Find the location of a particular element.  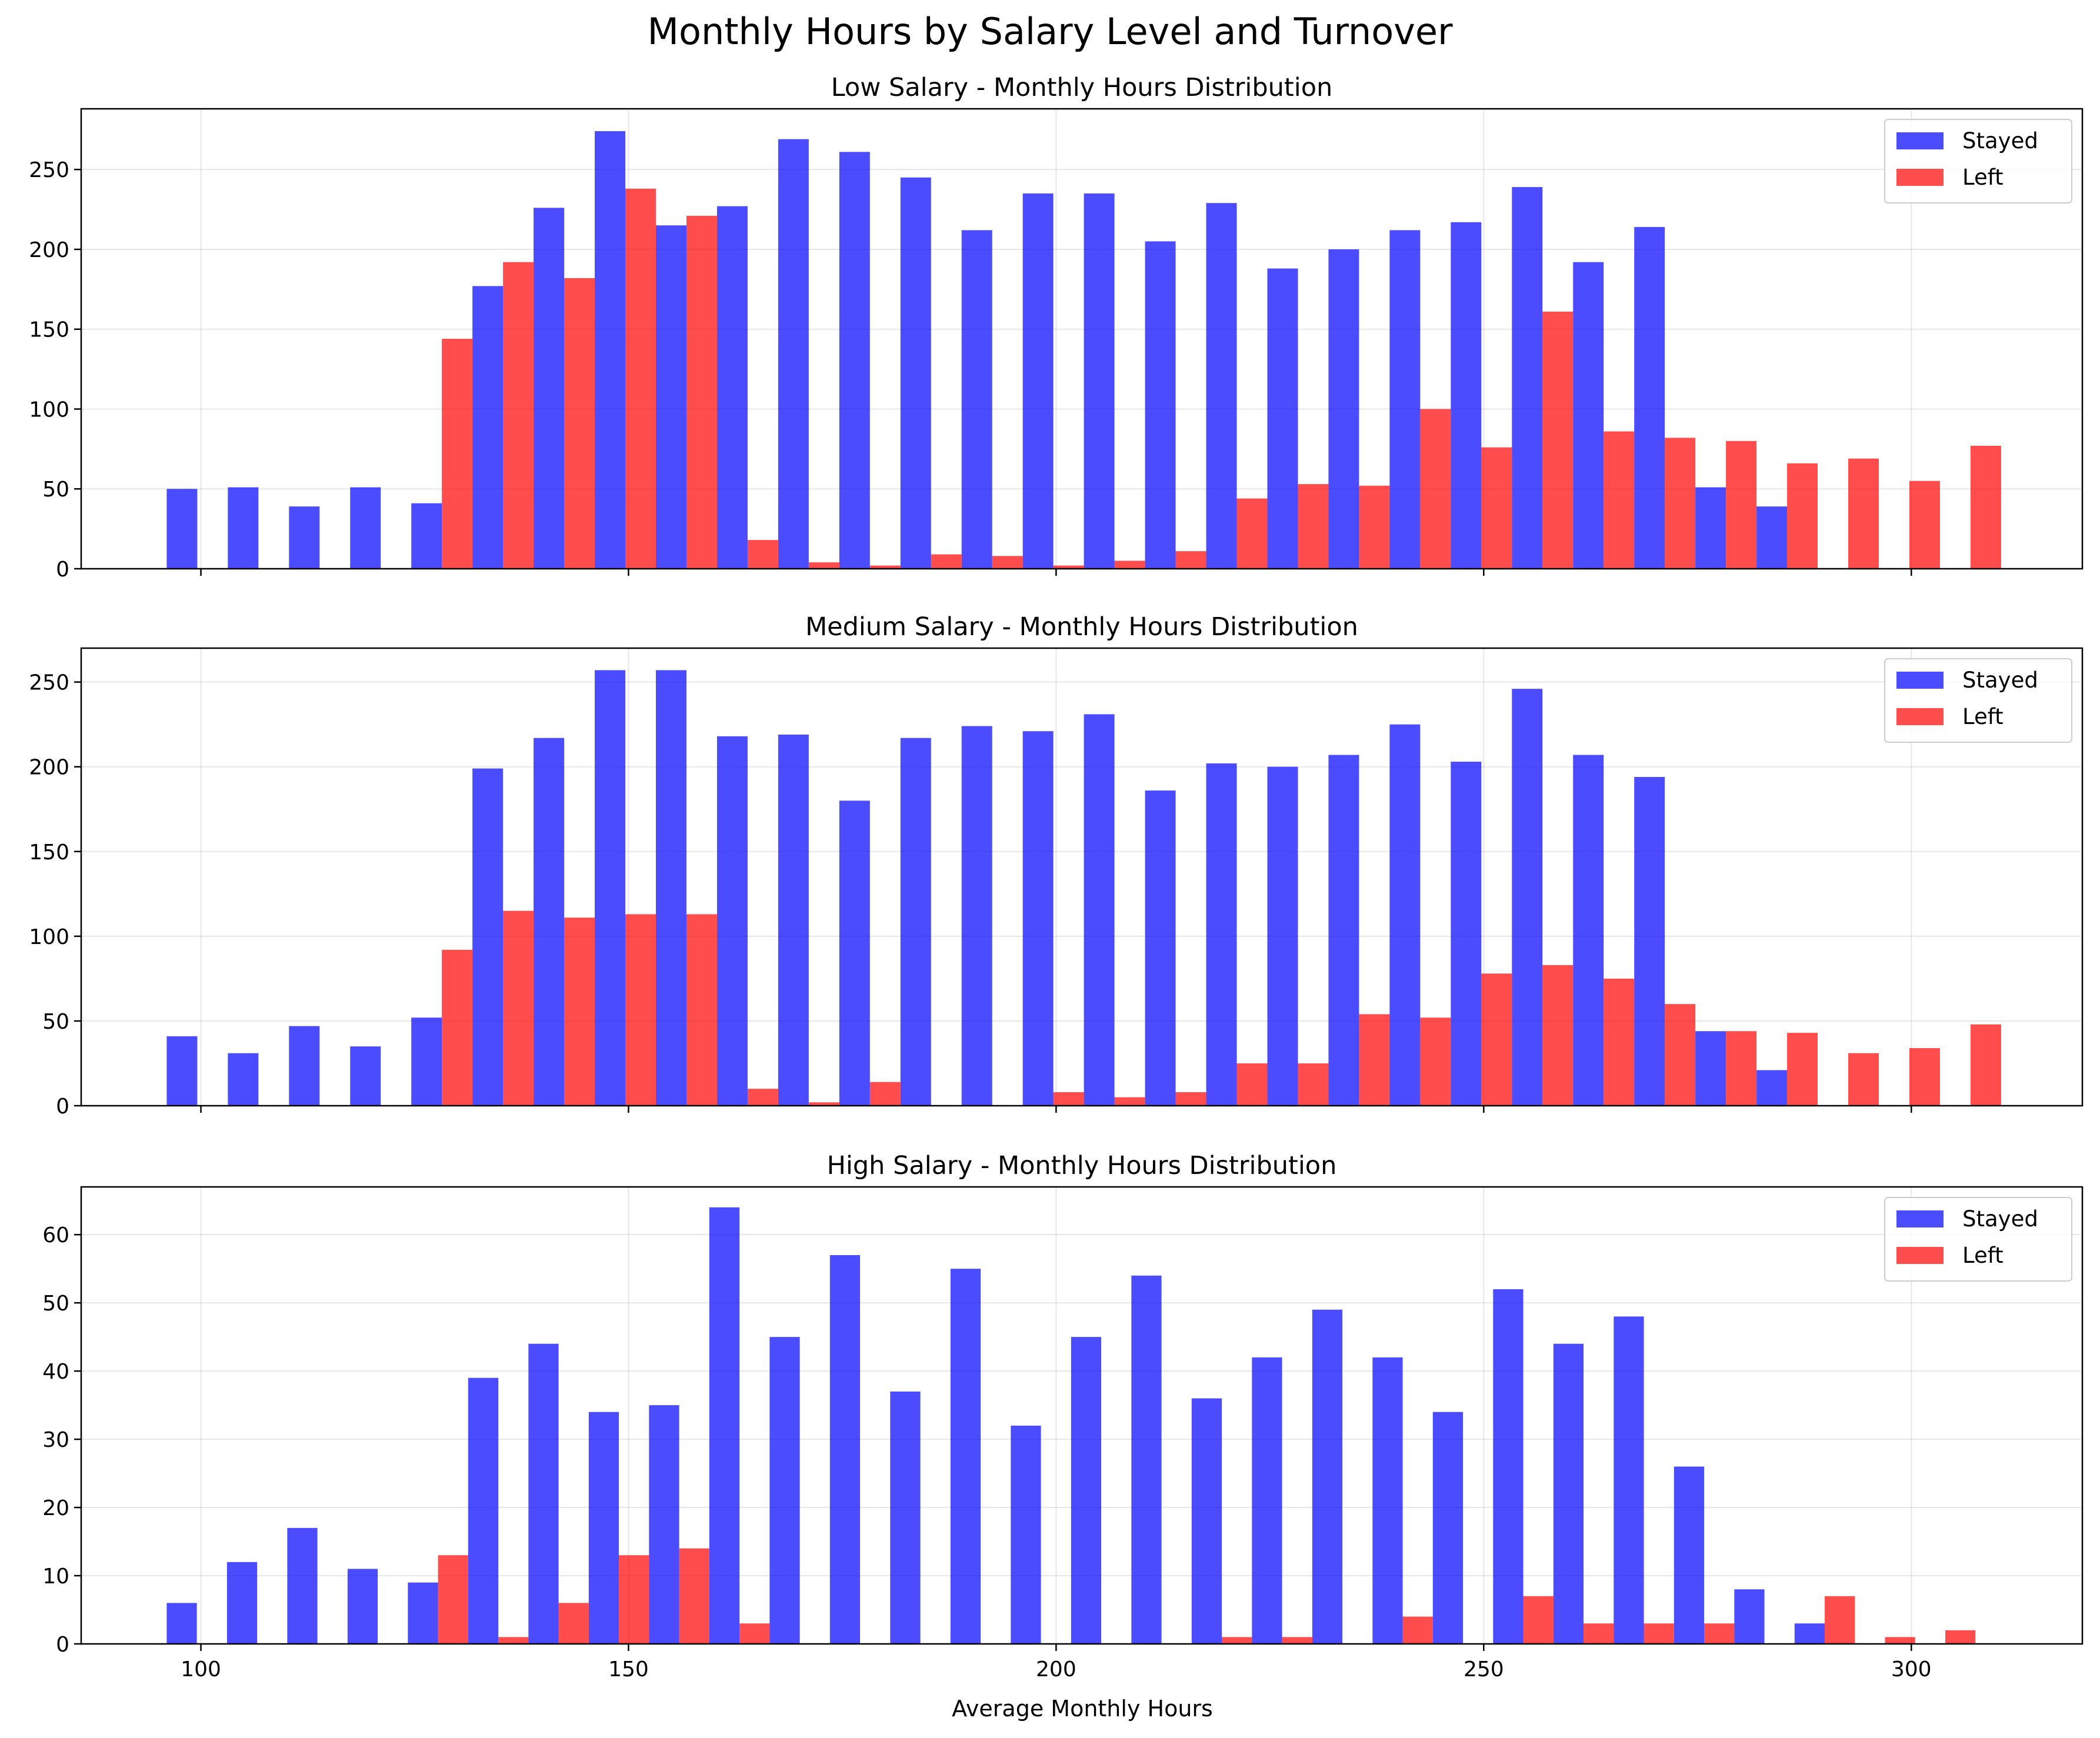

legend-swatch-left is located at coordinates (1920, 177).